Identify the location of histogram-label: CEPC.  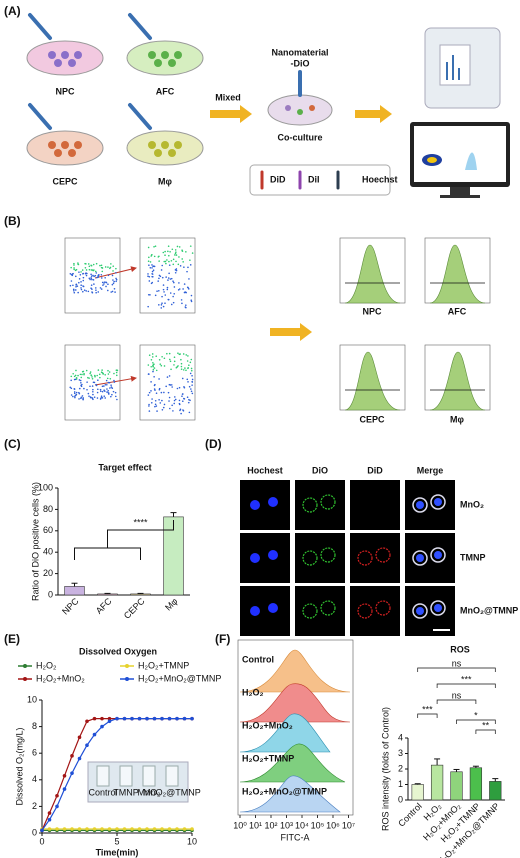
(372, 419).